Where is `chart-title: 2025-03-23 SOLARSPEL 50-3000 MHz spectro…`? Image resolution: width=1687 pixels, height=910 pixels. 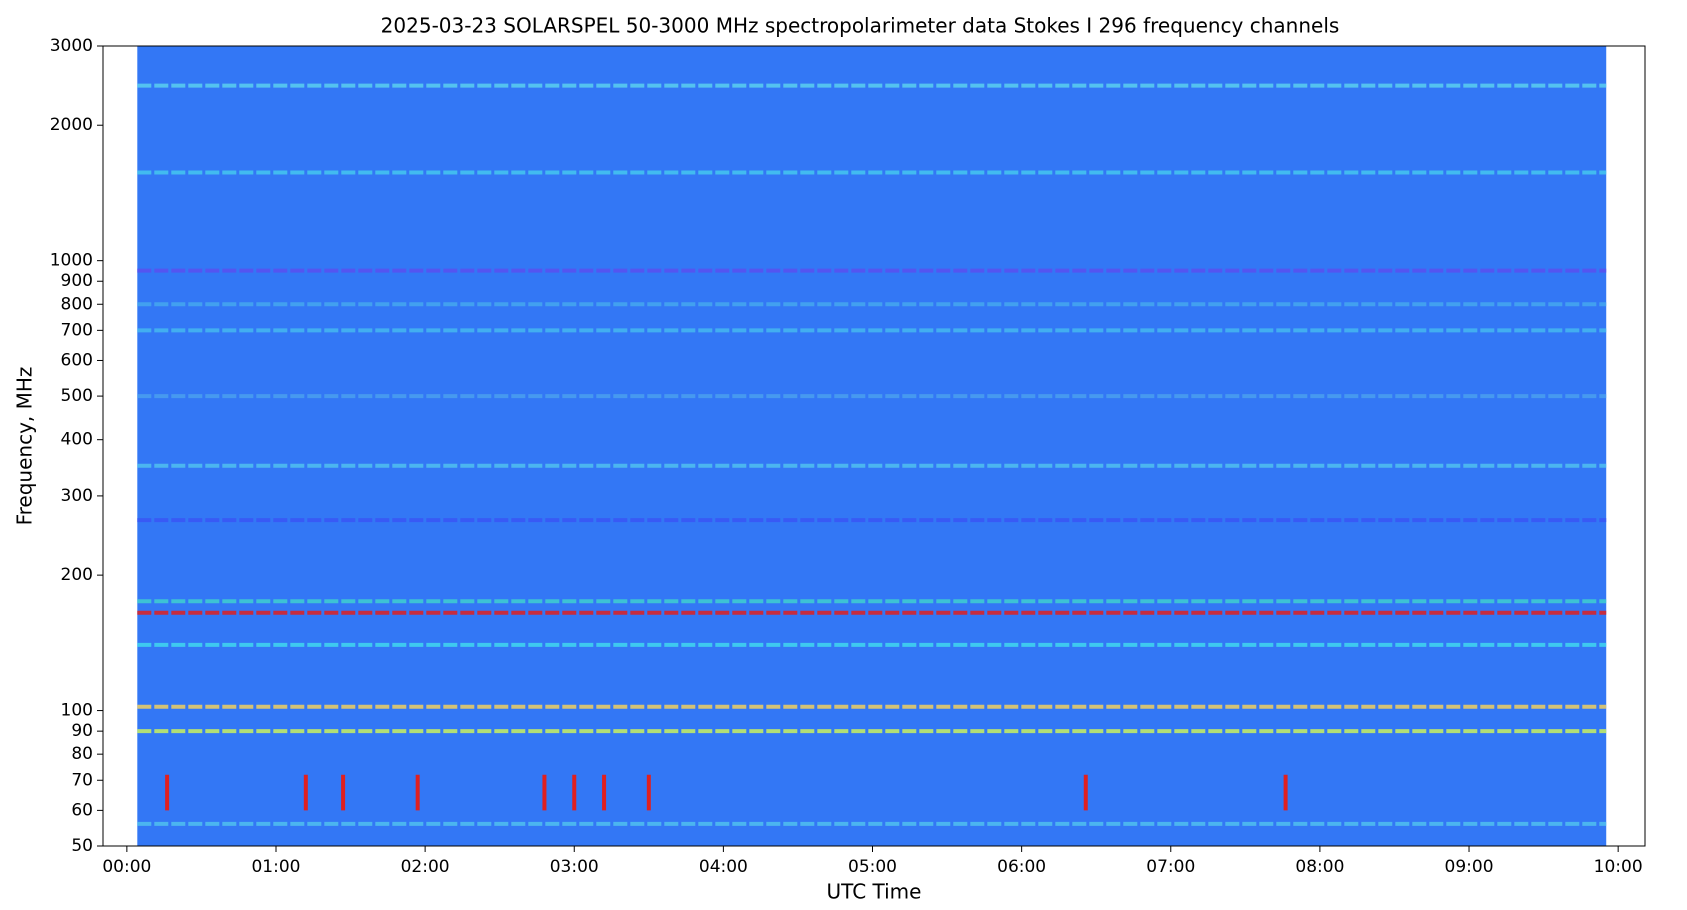
chart-title: 2025-03-23 SOLARSPEL 50-3000 MHz spectro… is located at coordinates (860, 26).